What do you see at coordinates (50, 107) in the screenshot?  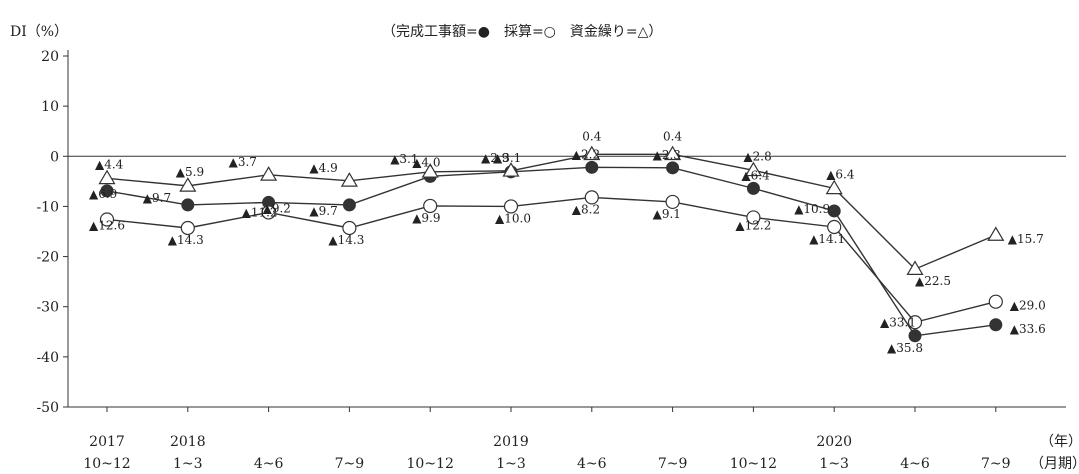 I see `y-tick-label: 10` at bounding box center [50, 107].